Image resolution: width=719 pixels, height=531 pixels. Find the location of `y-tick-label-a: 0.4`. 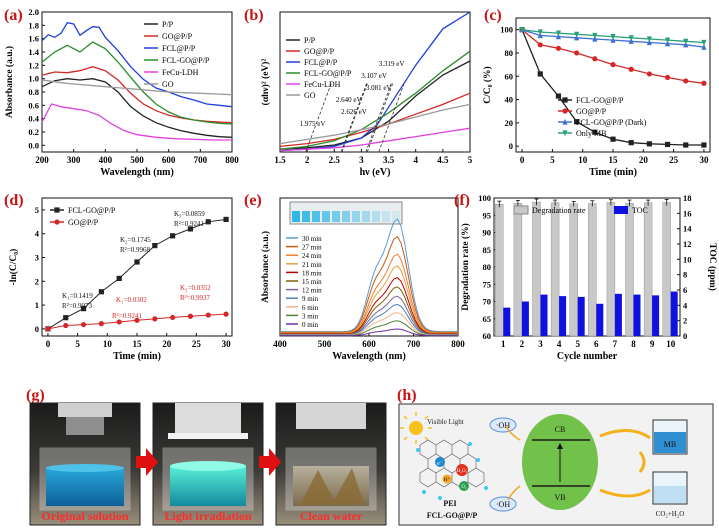

y-tick-label-a: 0.4 is located at coordinates (33, 119).